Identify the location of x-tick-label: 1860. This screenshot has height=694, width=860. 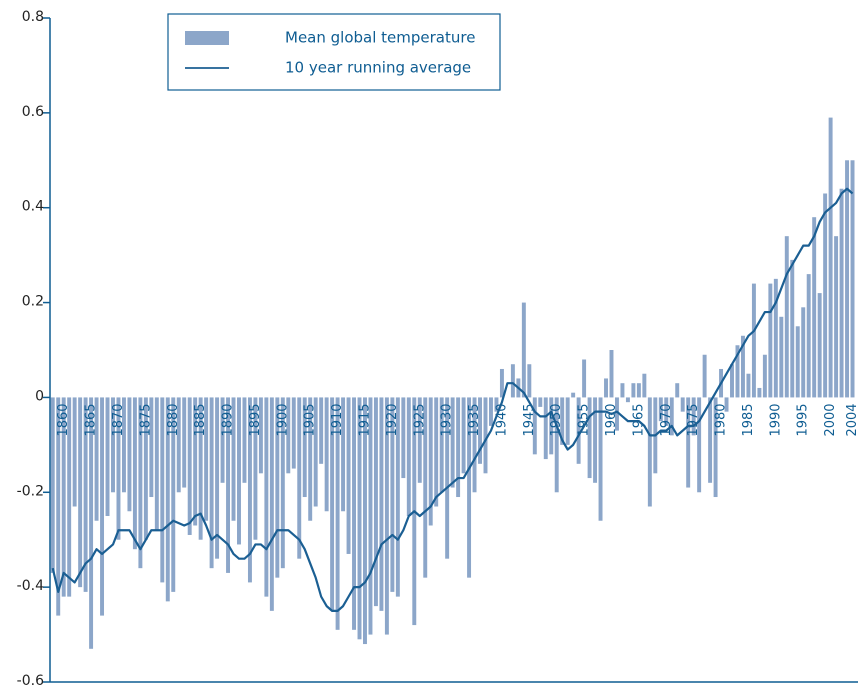
(63, 419).